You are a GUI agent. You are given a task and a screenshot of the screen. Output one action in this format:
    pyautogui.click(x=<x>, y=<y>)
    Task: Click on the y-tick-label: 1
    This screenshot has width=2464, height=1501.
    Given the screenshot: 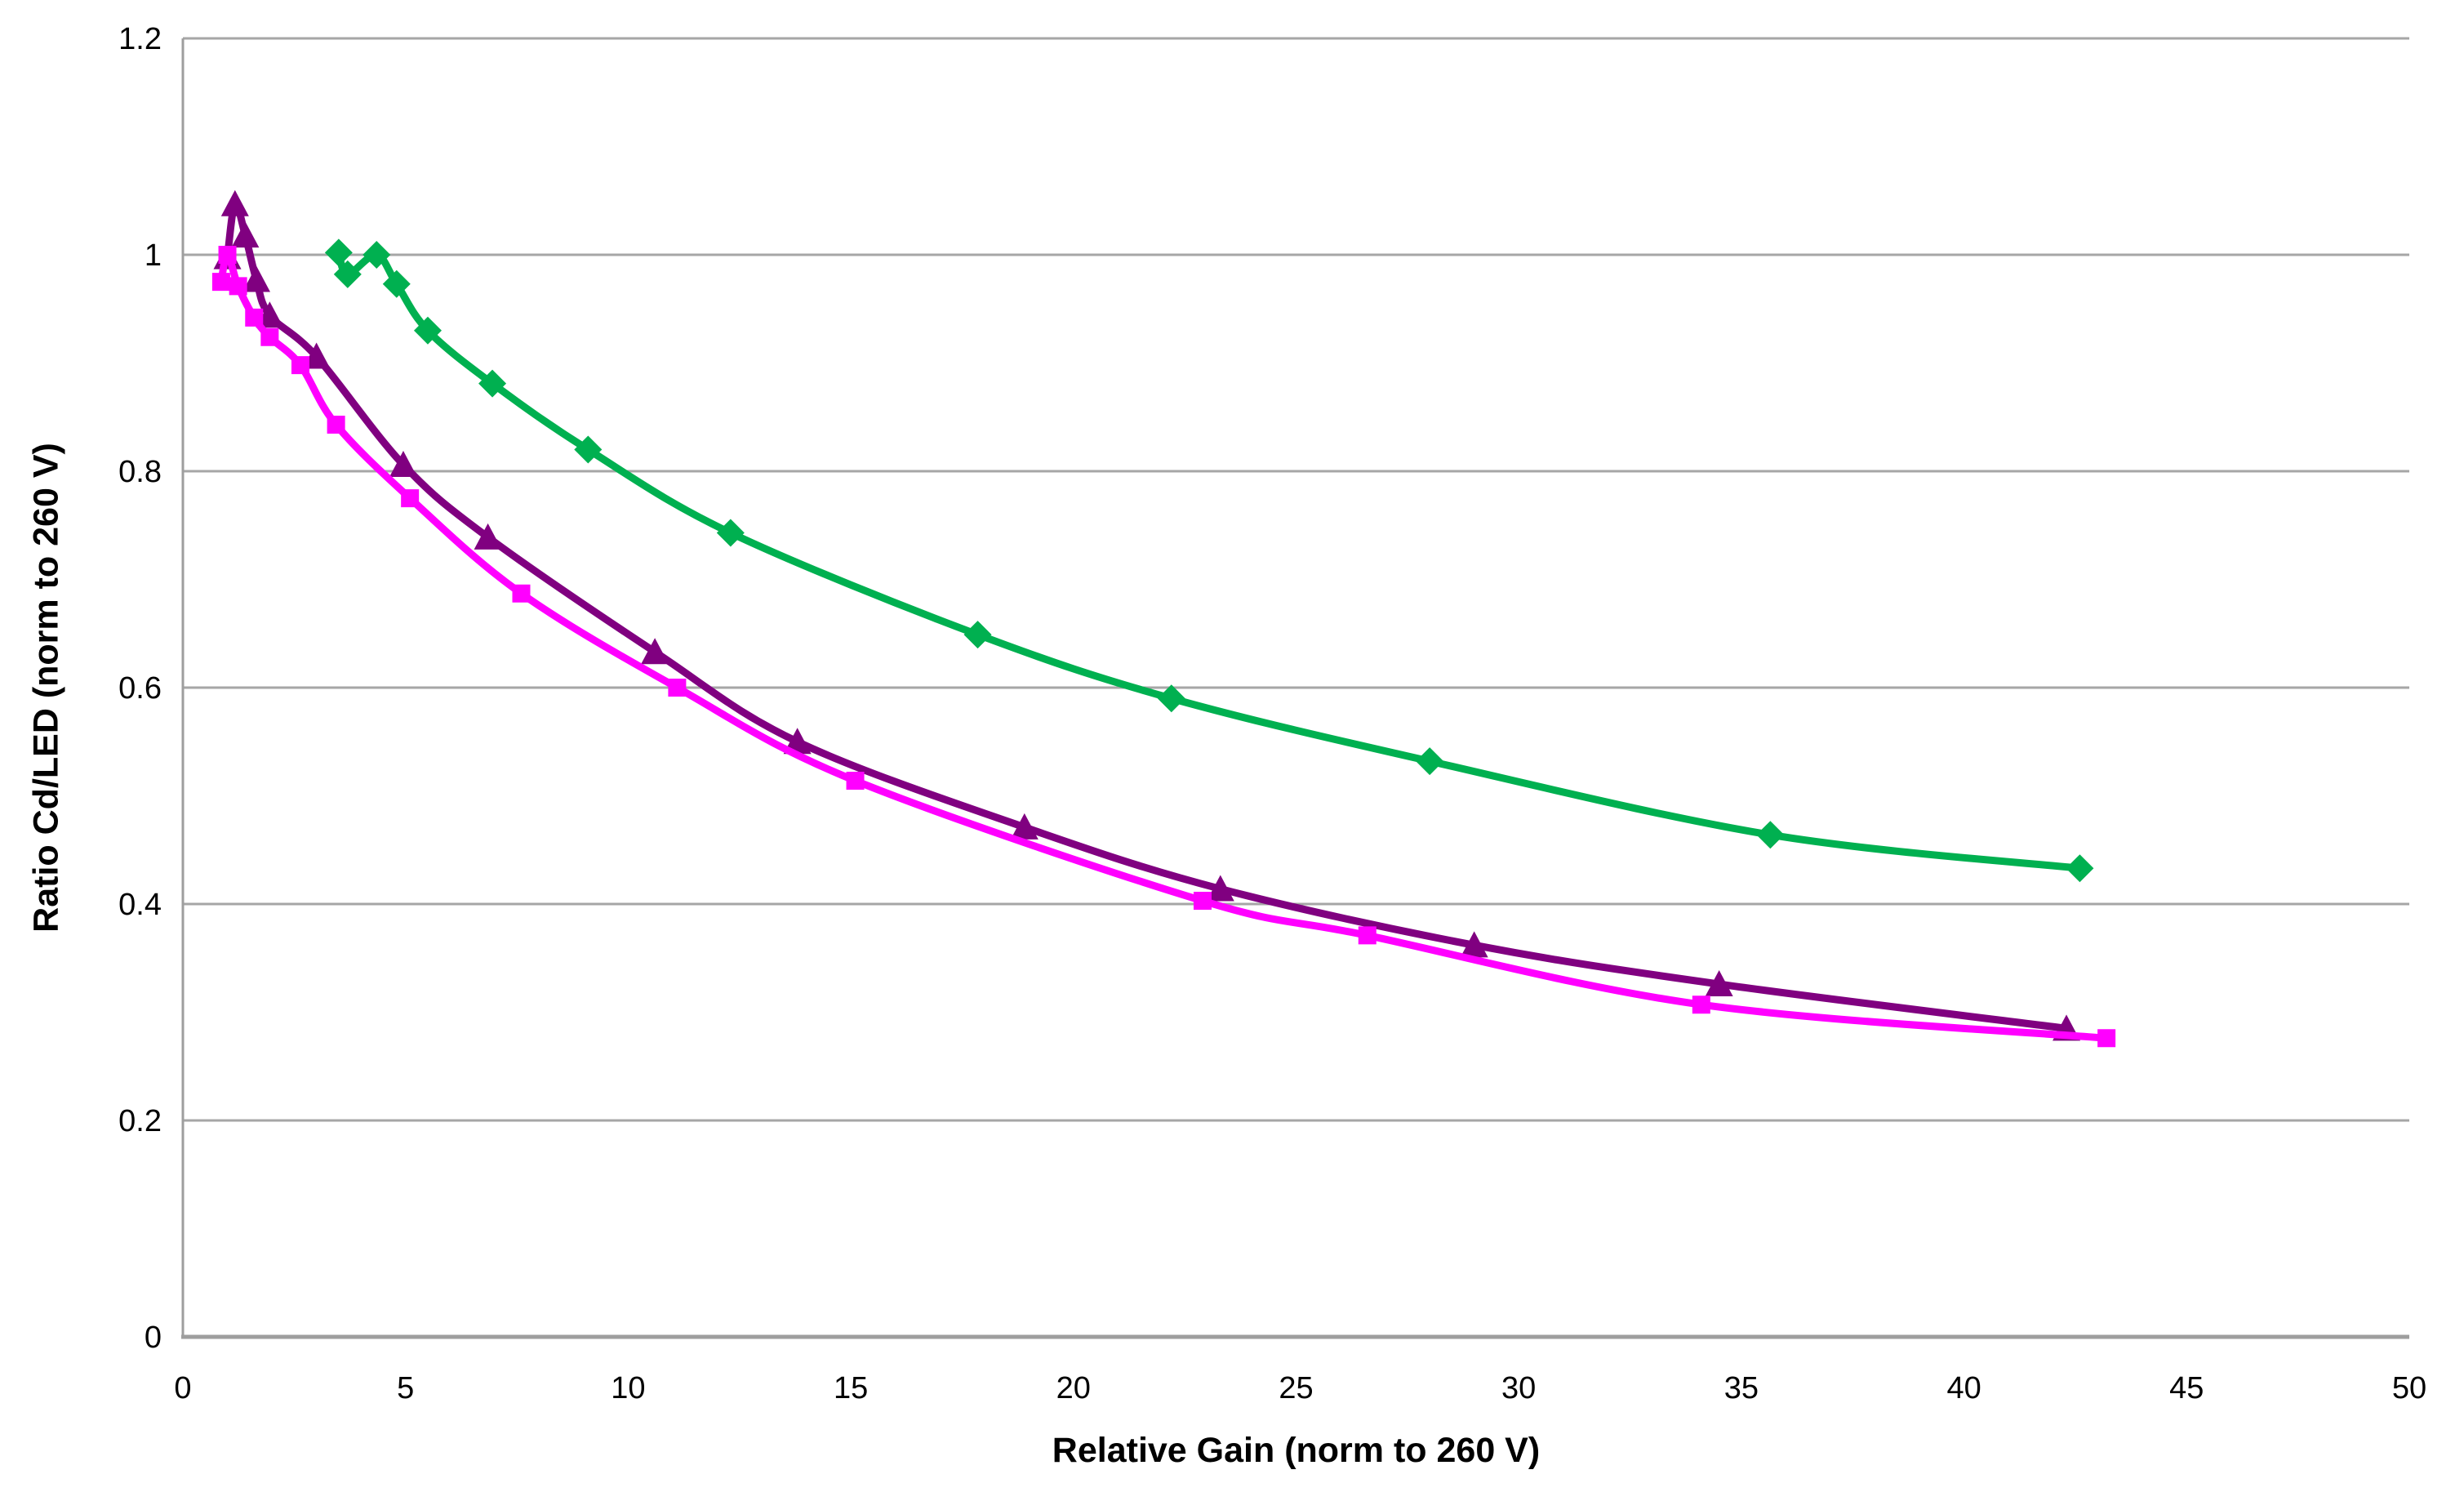 What is the action you would take?
    pyautogui.click(x=154, y=255)
    